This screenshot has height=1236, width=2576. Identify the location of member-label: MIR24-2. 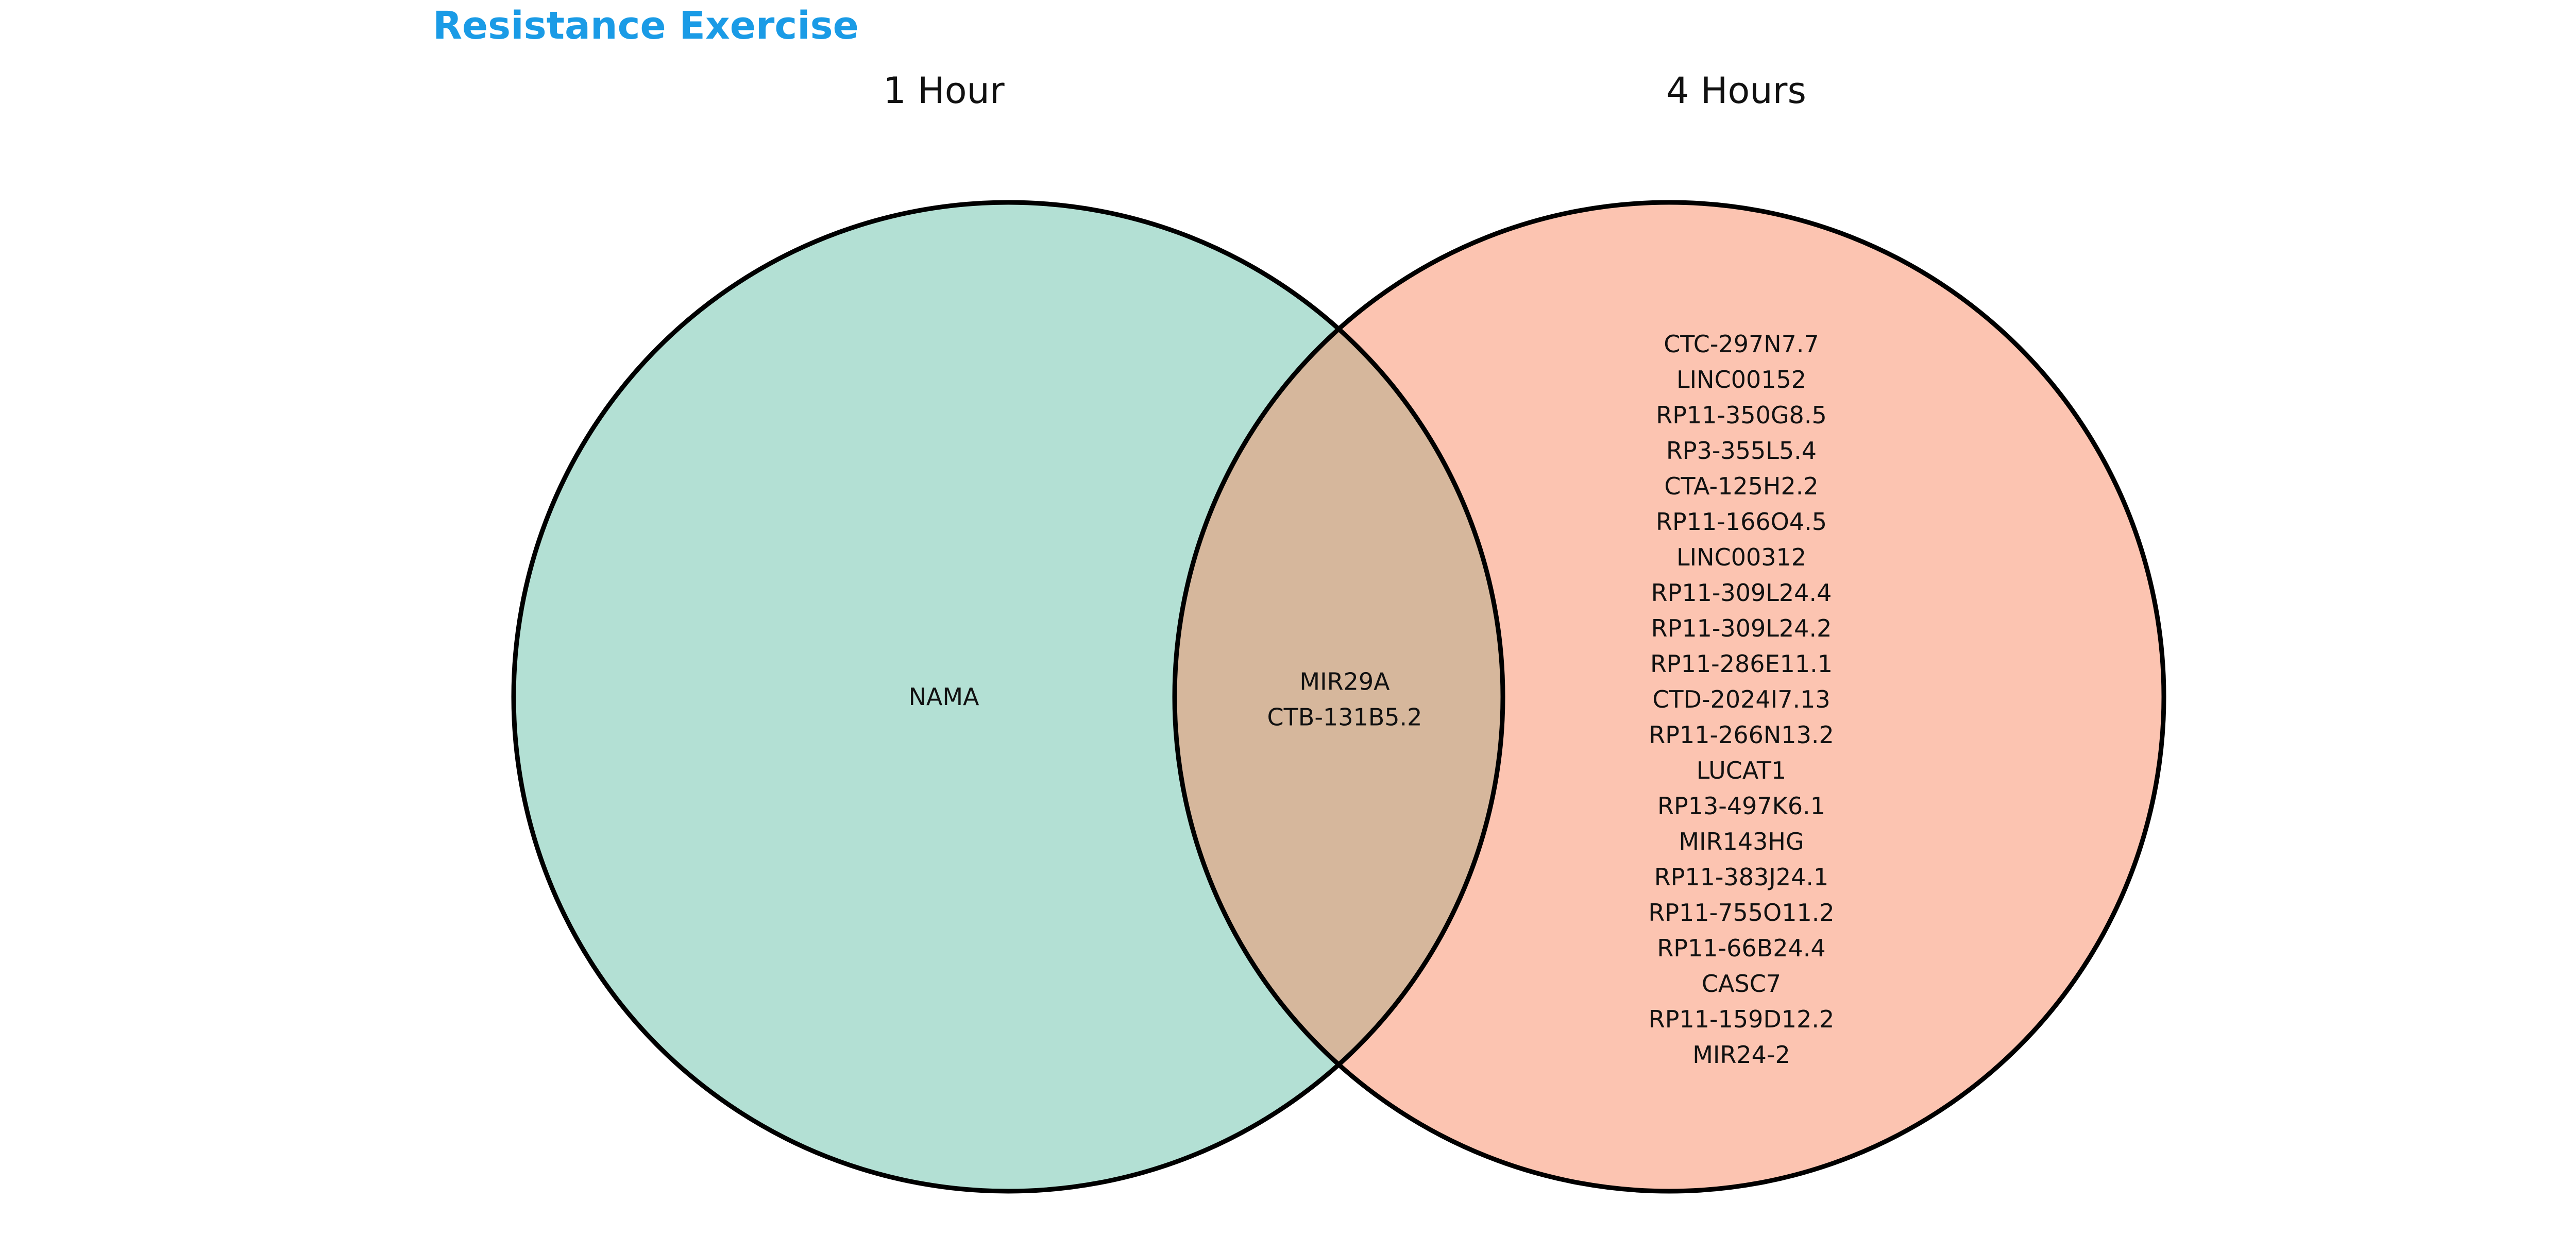
(1741, 1055).